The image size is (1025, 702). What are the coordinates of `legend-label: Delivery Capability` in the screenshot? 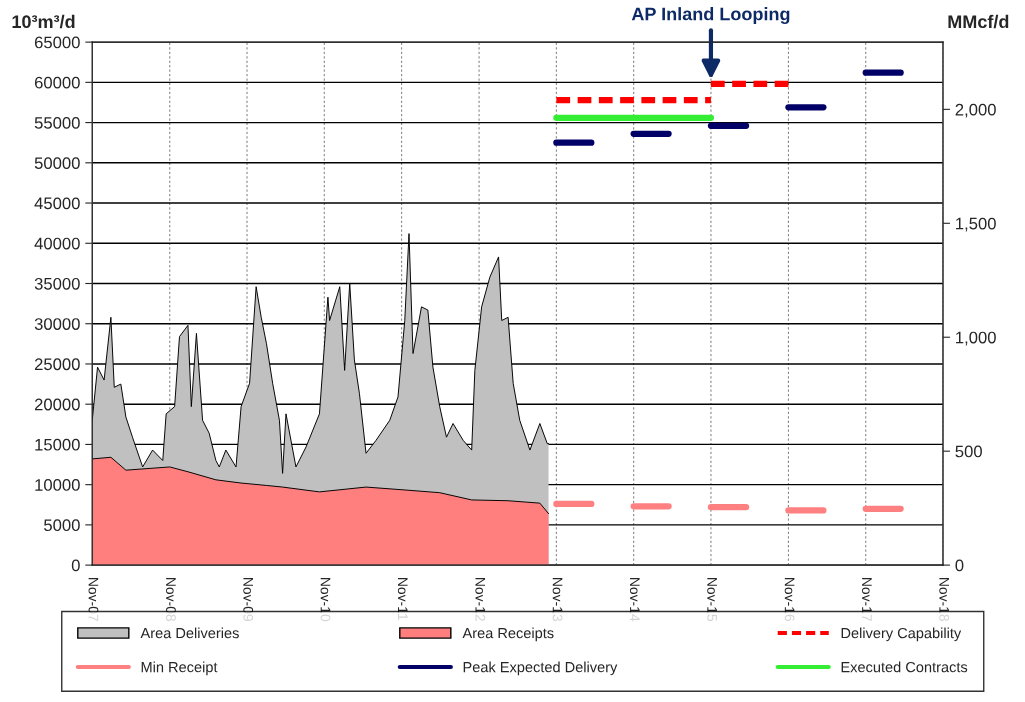 It's located at (901, 634).